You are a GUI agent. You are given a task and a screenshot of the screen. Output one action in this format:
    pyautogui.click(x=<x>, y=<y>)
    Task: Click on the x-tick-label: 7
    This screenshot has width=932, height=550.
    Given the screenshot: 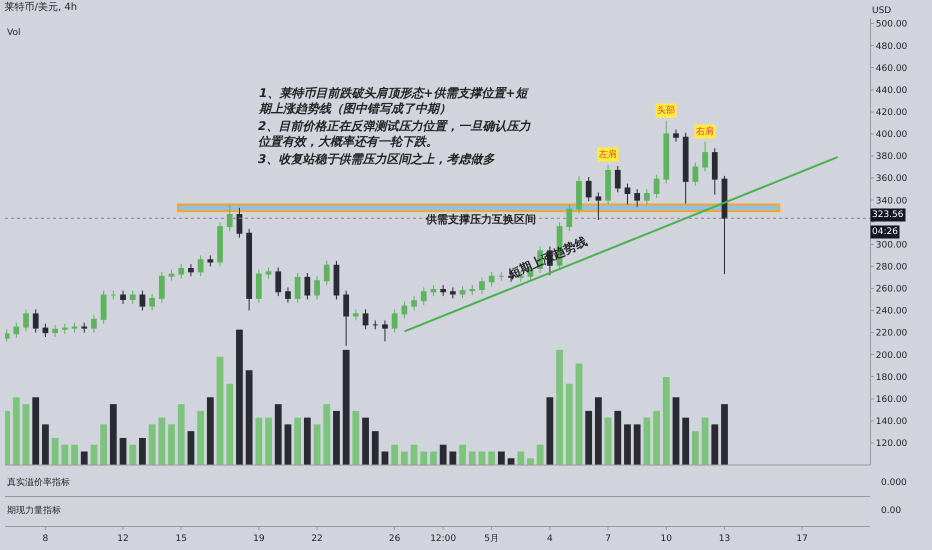 What is the action you would take?
    pyautogui.click(x=608, y=539)
    